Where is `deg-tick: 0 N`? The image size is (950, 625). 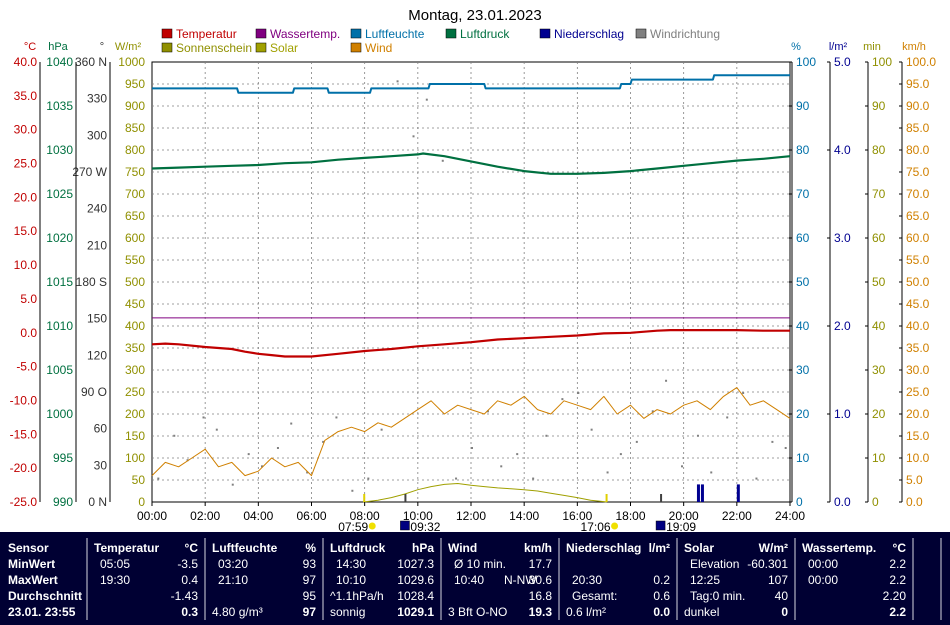 deg-tick: 0 N is located at coordinates (97, 502).